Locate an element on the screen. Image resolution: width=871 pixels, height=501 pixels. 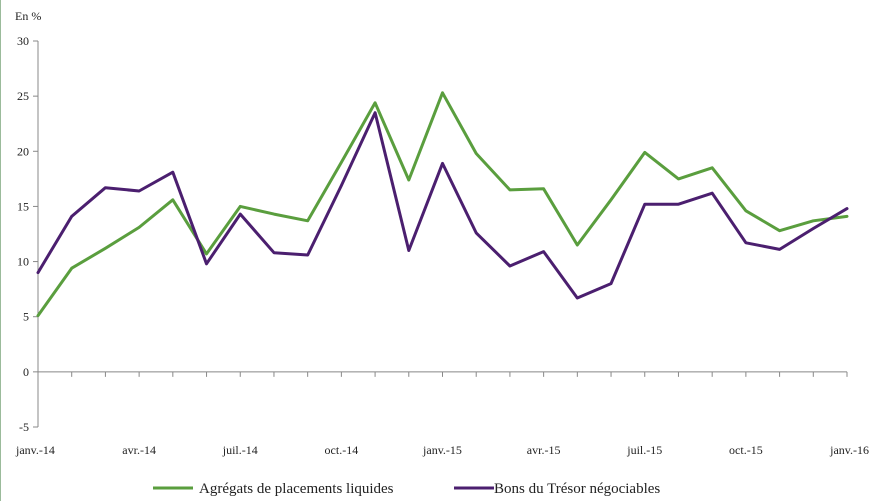
y-axis-unit-label: En % is located at coordinates (28, 16).